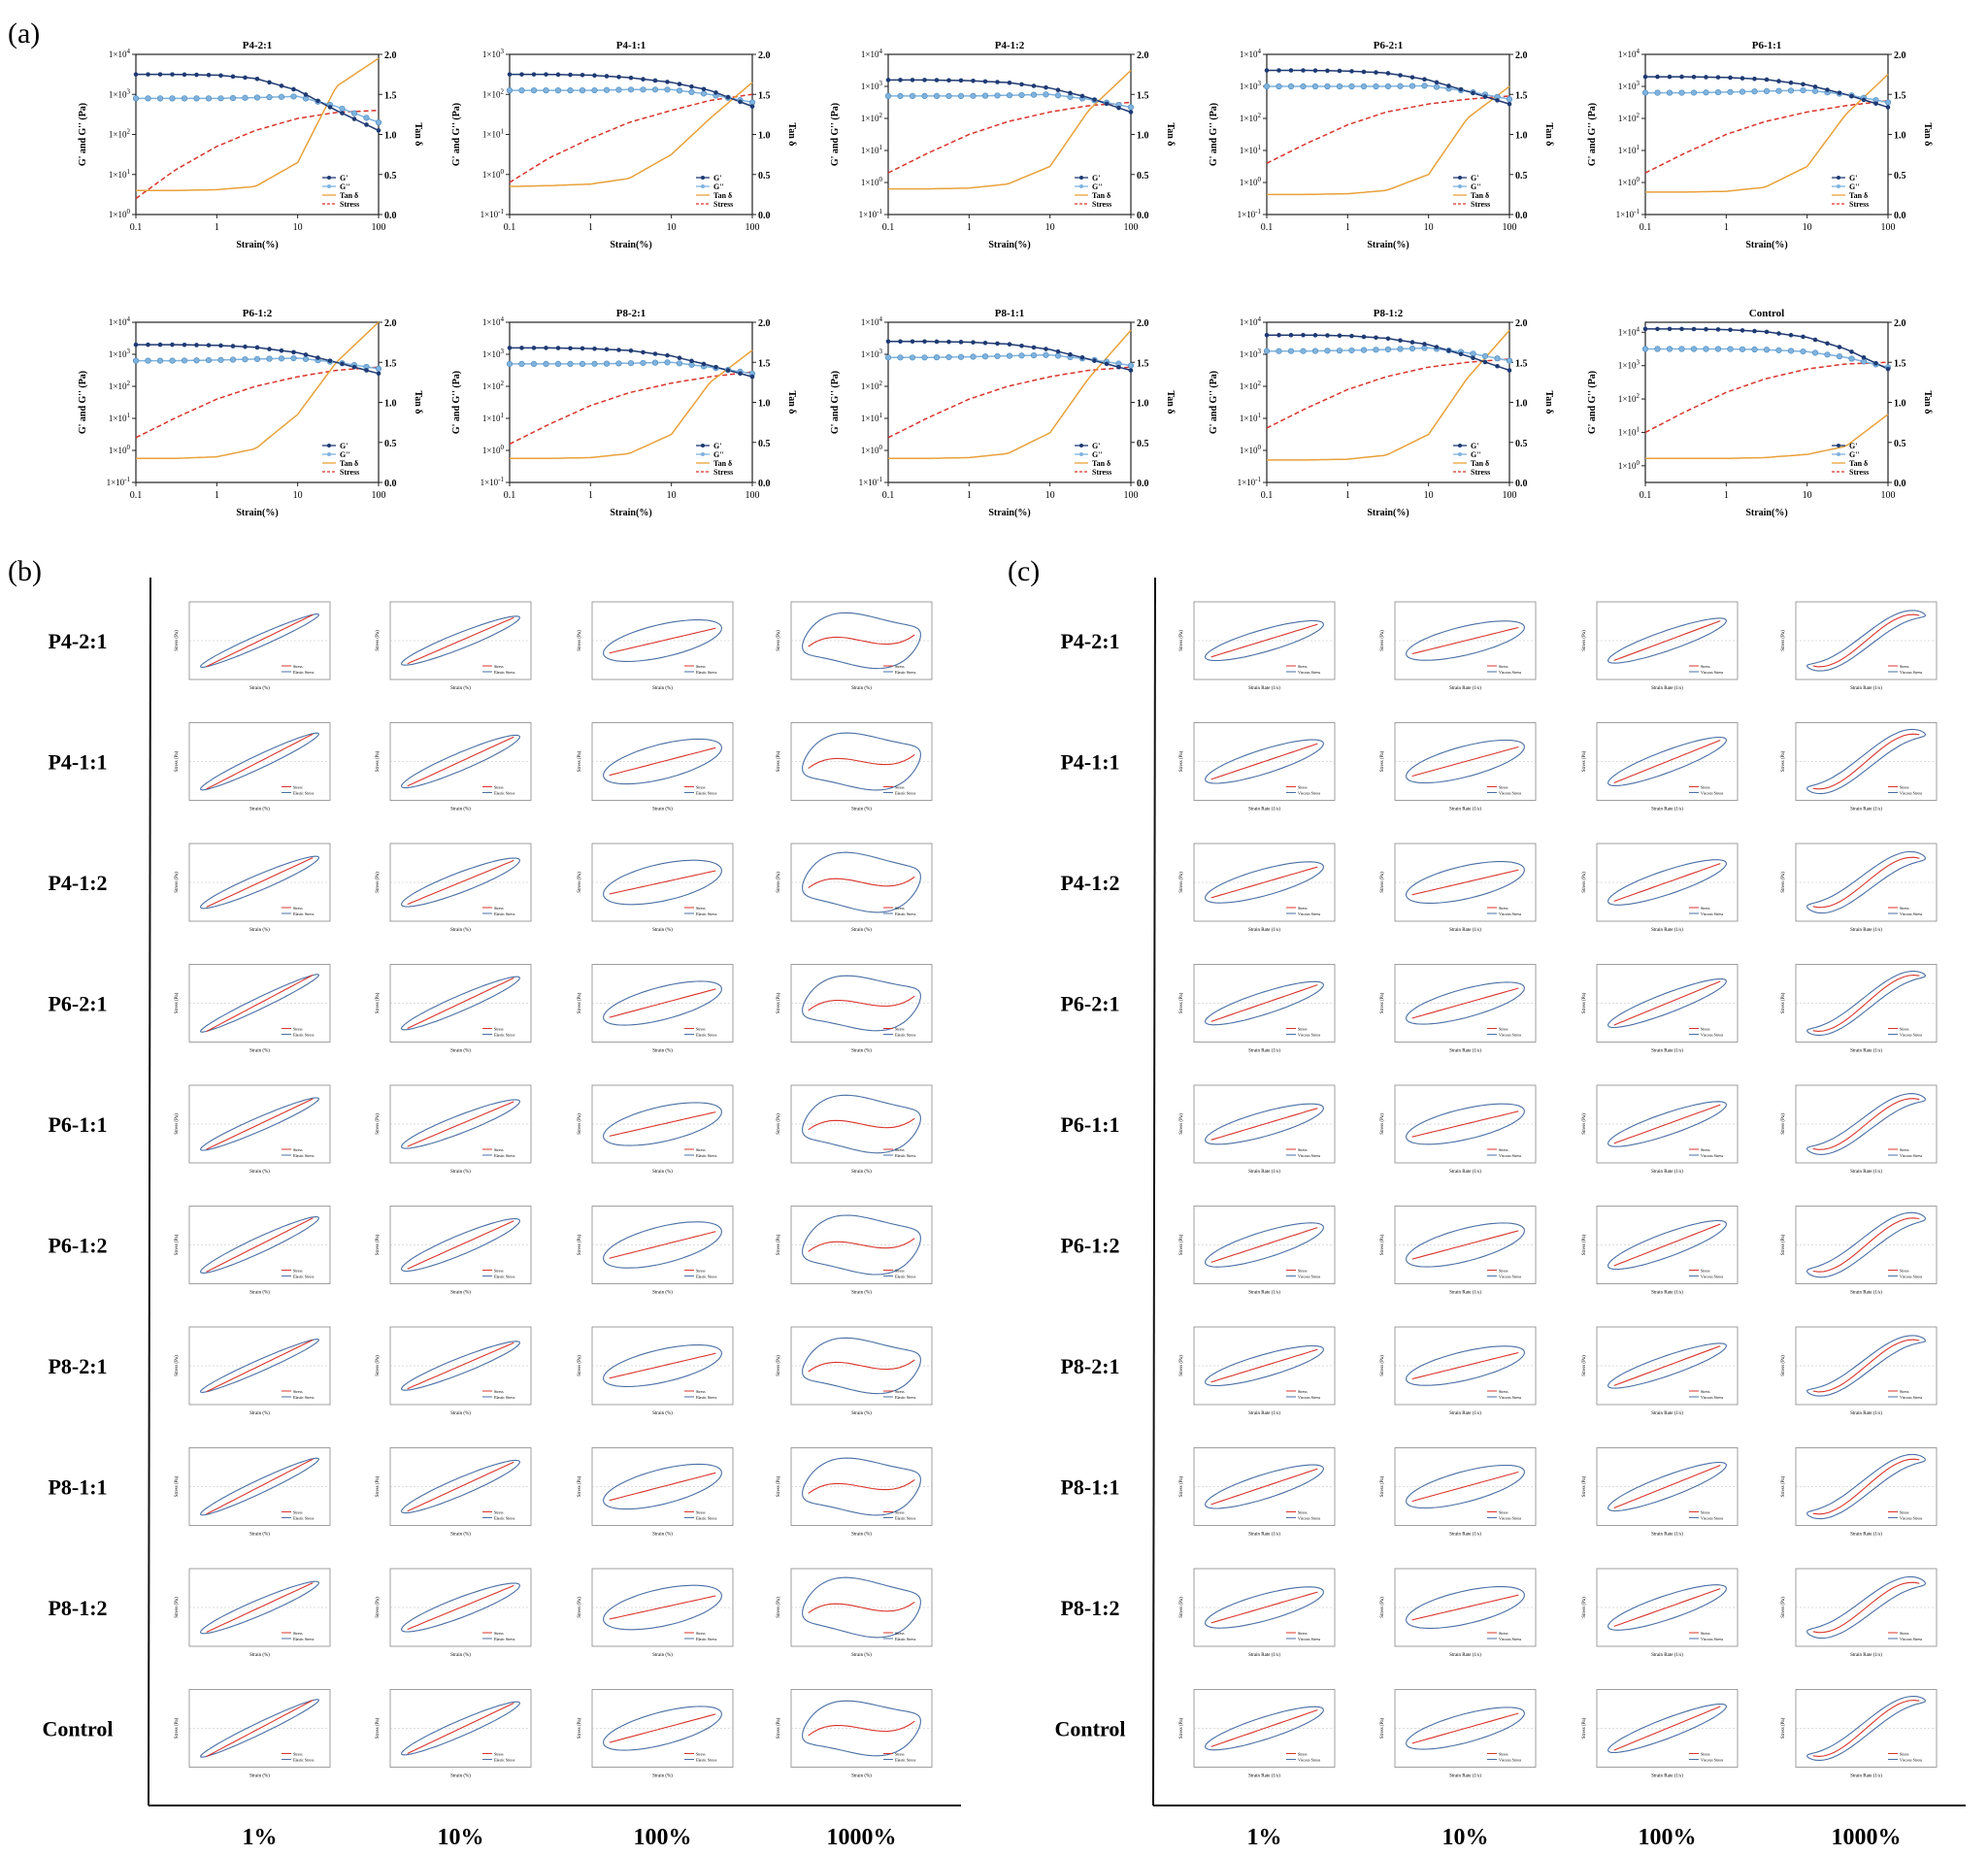  What do you see at coordinates (1089, 1608) in the screenshot?
I see `row-label-P8-1:2: P8-1:2` at bounding box center [1089, 1608].